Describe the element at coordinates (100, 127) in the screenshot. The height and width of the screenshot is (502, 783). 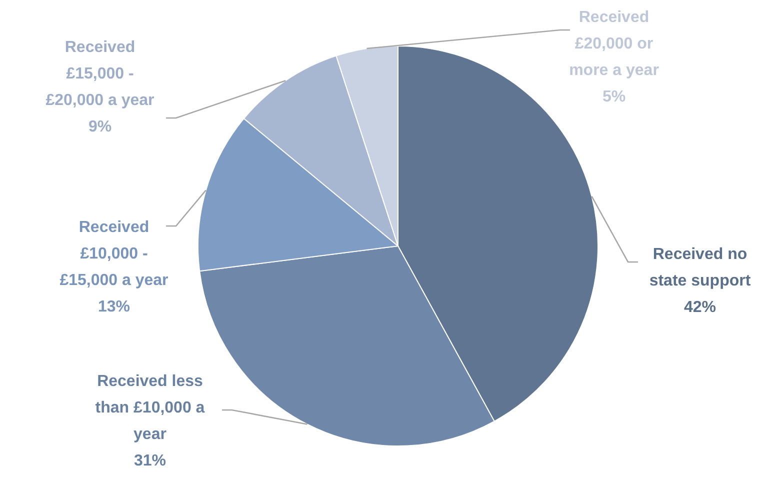
I see `data-label: 9%` at that location.